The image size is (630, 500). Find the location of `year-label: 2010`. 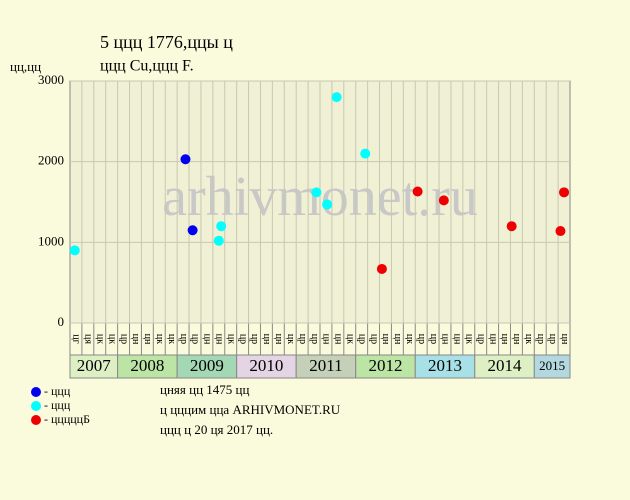

year-label: 2010 is located at coordinates (266, 365).